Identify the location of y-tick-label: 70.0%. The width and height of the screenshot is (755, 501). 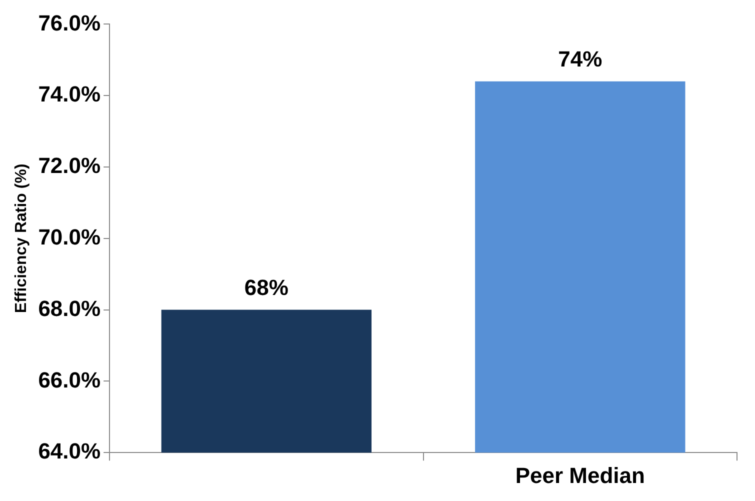
(69, 237).